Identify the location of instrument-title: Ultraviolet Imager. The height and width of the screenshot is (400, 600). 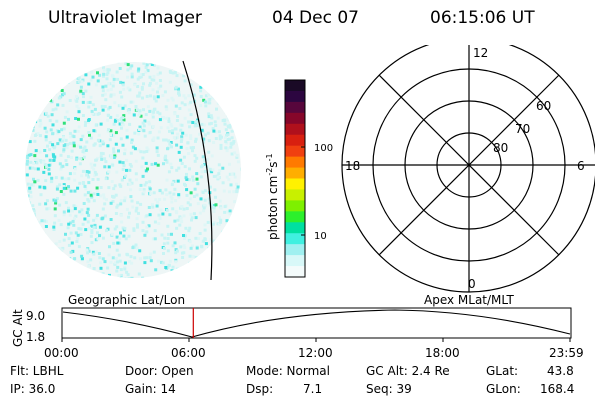
(125, 18).